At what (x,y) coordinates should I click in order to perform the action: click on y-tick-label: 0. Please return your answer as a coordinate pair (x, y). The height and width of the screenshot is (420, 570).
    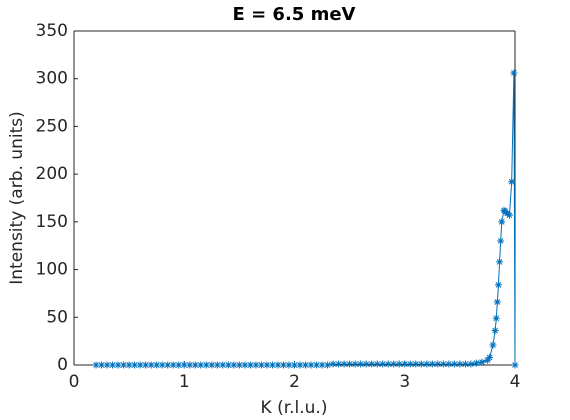
    Looking at the image, I should click on (62, 365).